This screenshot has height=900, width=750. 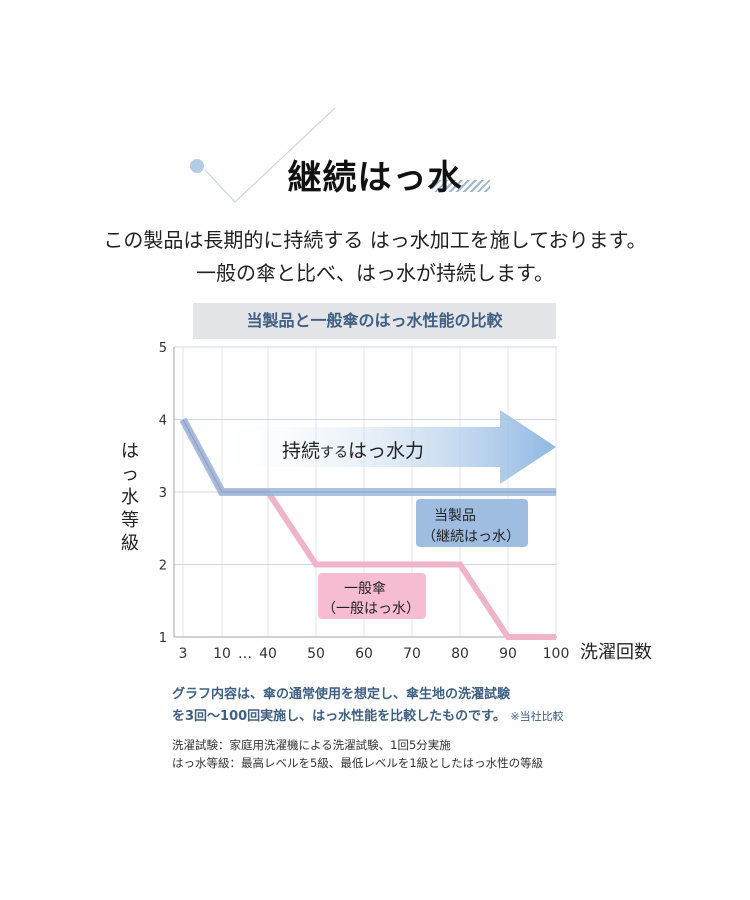 I want to click on y-axis-title-char: は, so click(x=130, y=451).